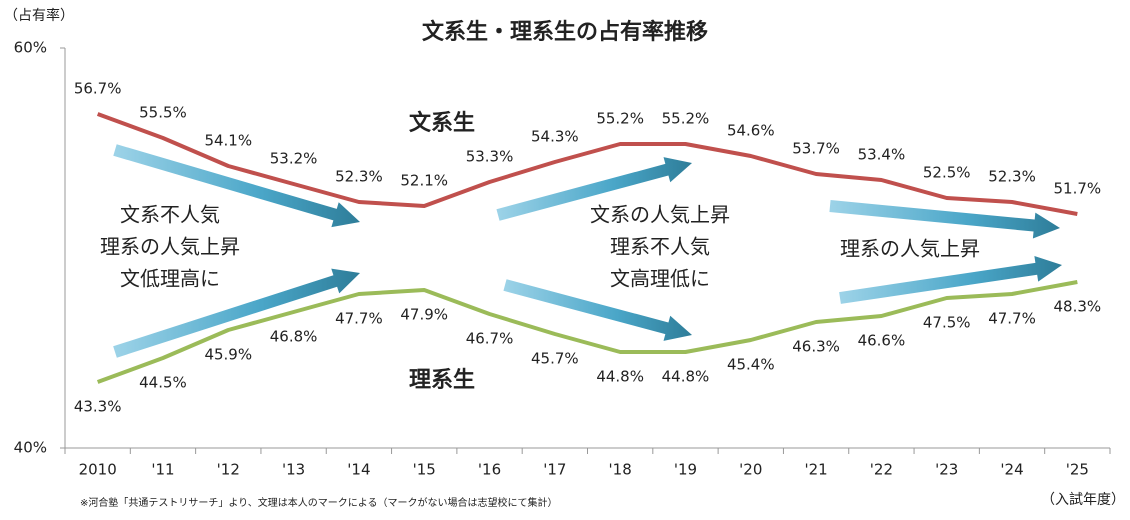 This screenshot has height=520, width=1130. What do you see at coordinates (490, 339) in the screenshot?
I see `data-label: 46.7%` at bounding box center [490, 339].